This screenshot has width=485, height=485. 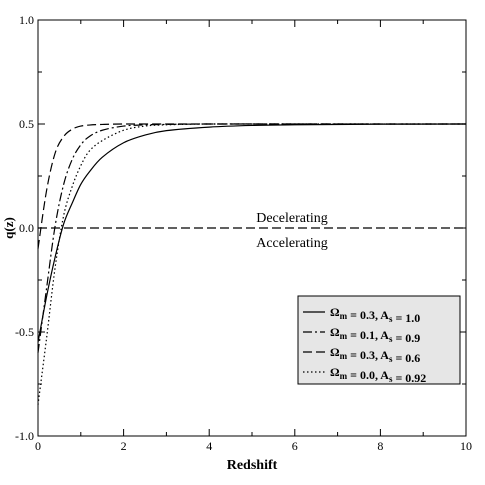 What do you see at coordinates (38, 446) in the screenshot?
I see `x-tick-label: 0` at bounding box center [38, 446].